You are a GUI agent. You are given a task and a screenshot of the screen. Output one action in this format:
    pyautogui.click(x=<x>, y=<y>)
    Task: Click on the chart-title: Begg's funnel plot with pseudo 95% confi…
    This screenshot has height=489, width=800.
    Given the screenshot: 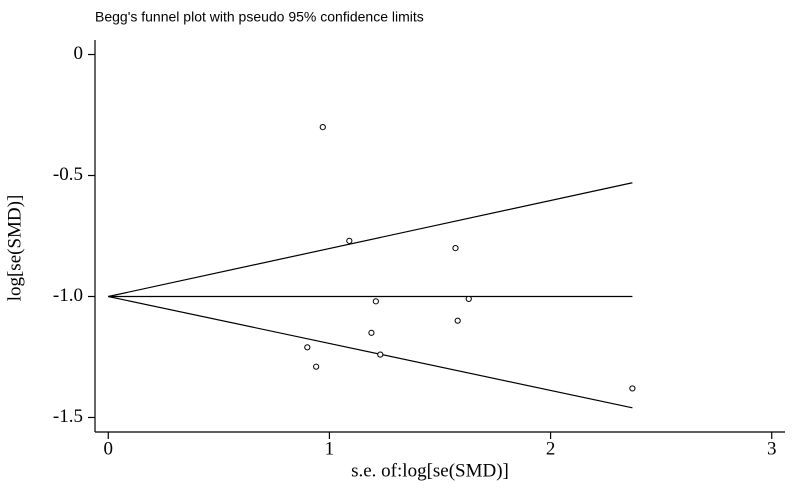 What is the action you would take?
    pyautogui.click(x=259, y=17)
    